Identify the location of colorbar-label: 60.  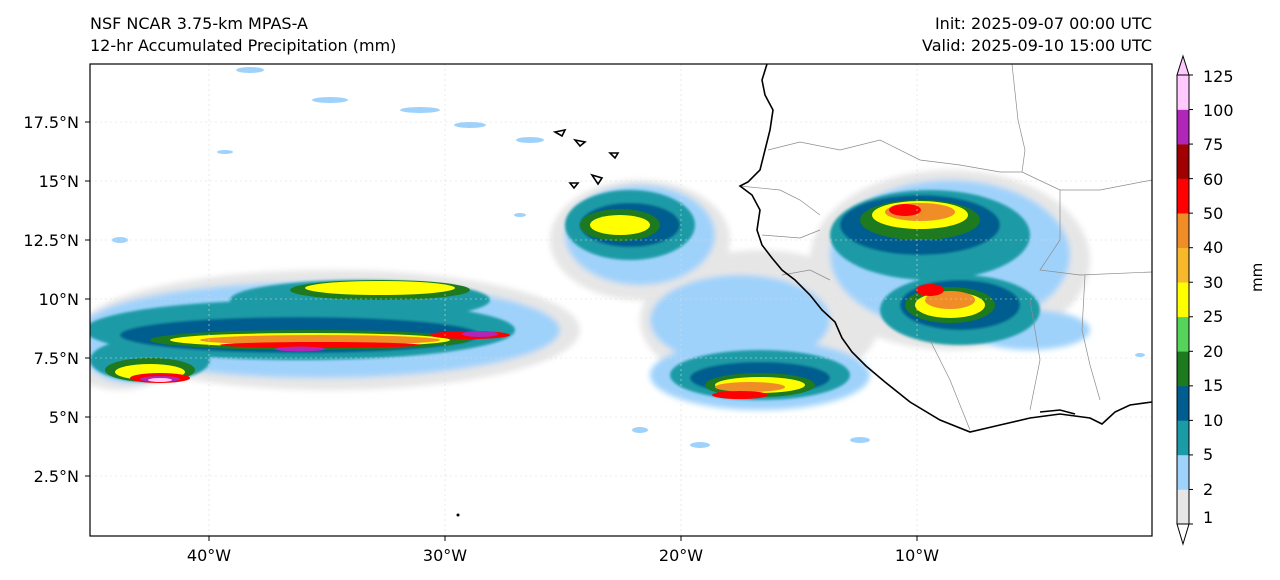
(1213, 179).